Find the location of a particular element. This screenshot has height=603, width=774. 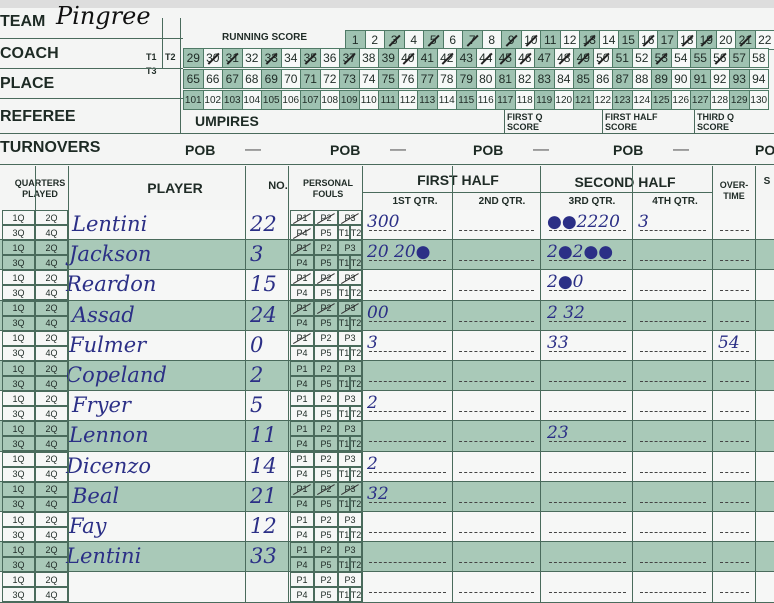

running-score-cell: 126 is located at coordinates (681, 100).